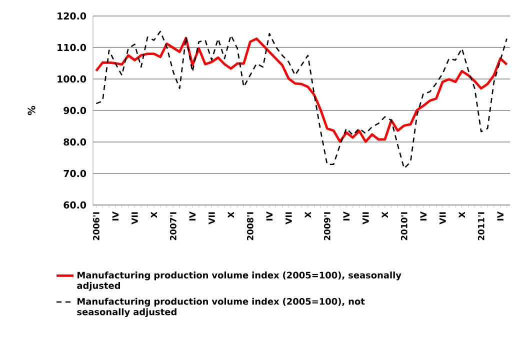  I want to click on x-tick-label: 2009'I, so click(327, 226).